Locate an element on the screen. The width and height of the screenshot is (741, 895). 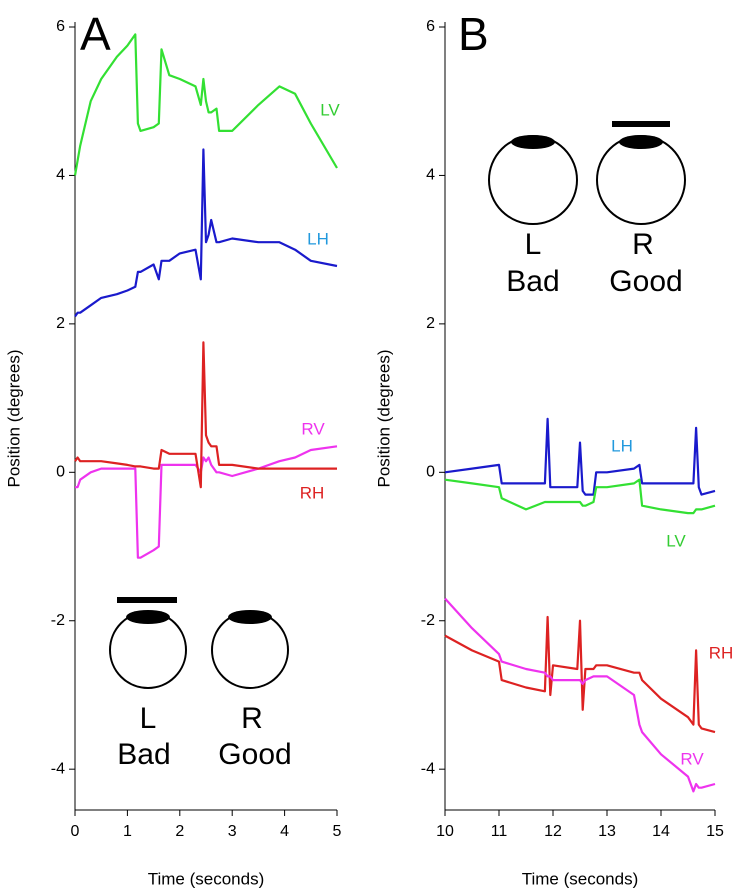
x-tick-label: 11 is located at coordinates (499, 831).